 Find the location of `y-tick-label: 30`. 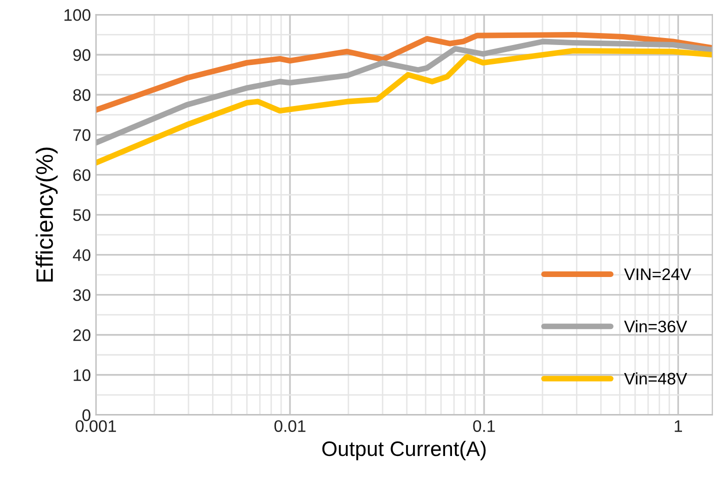

y-tick-label: 30 is located at coordinates (81, 295).